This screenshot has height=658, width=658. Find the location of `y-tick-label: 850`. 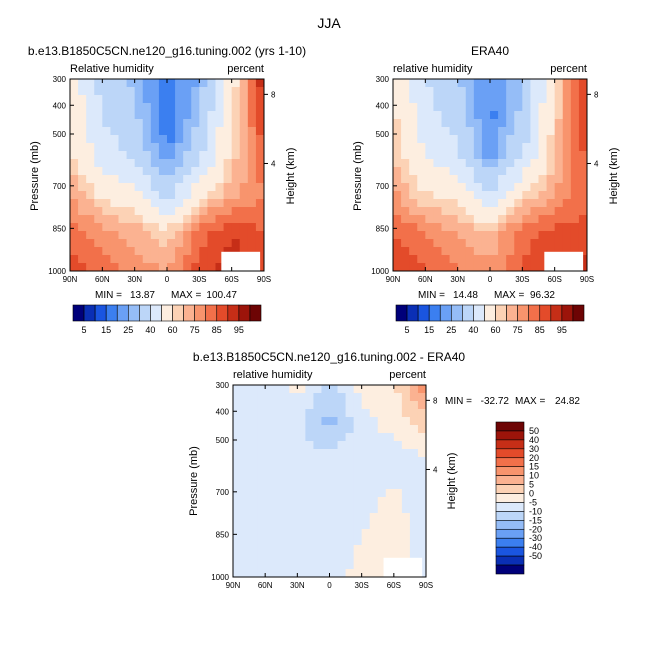

y-tick-label: 850 is located at coordinates (60, 228).